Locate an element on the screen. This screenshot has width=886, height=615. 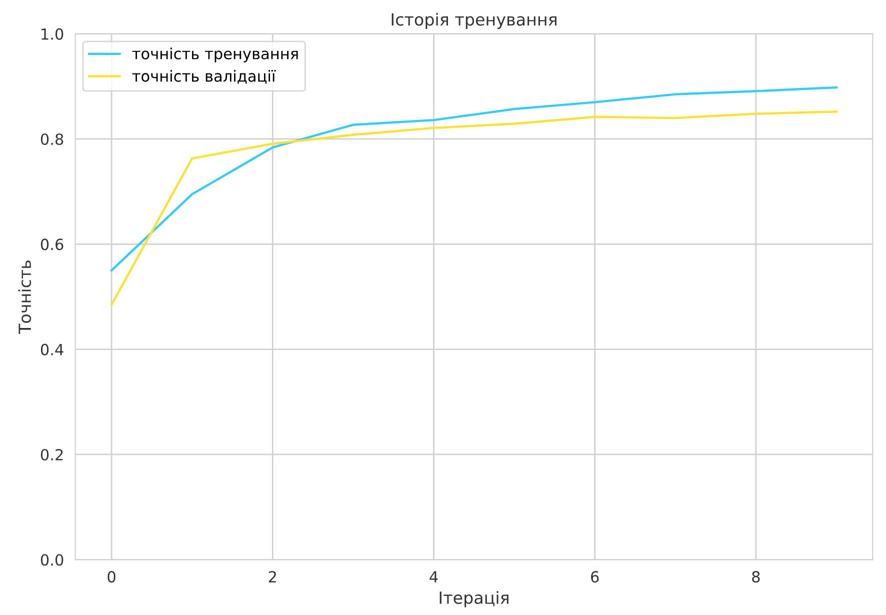
y-axis-title: Точність is located at coordinates (25, 297).